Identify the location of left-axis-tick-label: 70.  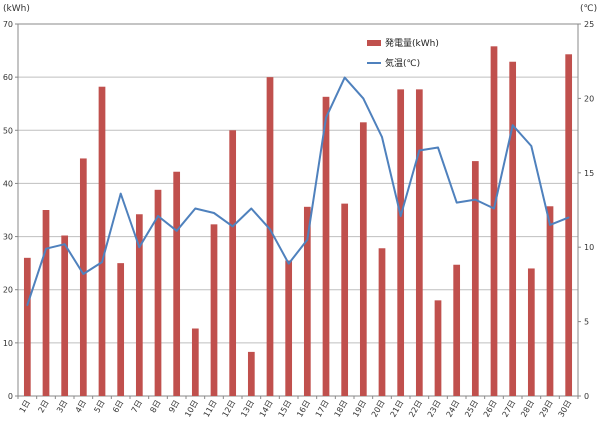
(8, 24).